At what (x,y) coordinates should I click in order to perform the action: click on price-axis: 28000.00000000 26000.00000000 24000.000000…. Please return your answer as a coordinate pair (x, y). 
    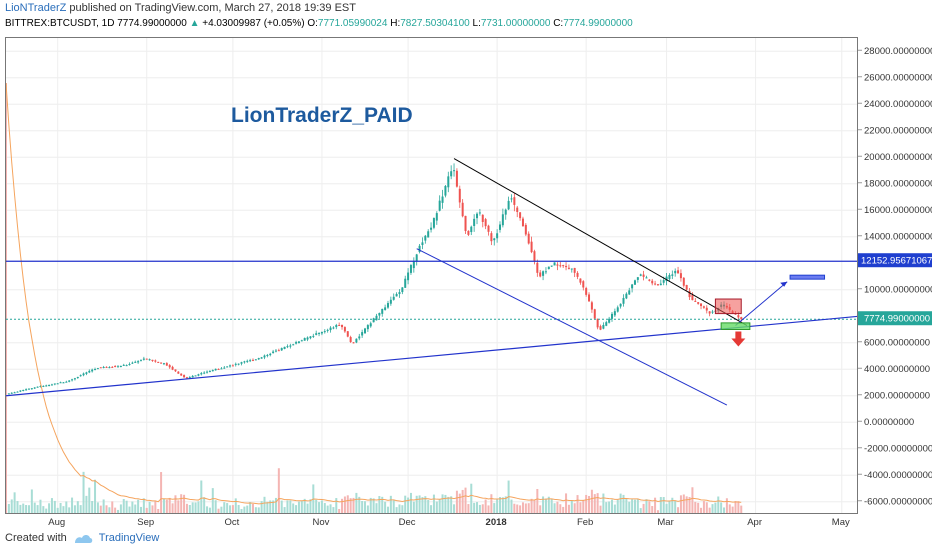
    Looking at the image, I should click on (895, 275).